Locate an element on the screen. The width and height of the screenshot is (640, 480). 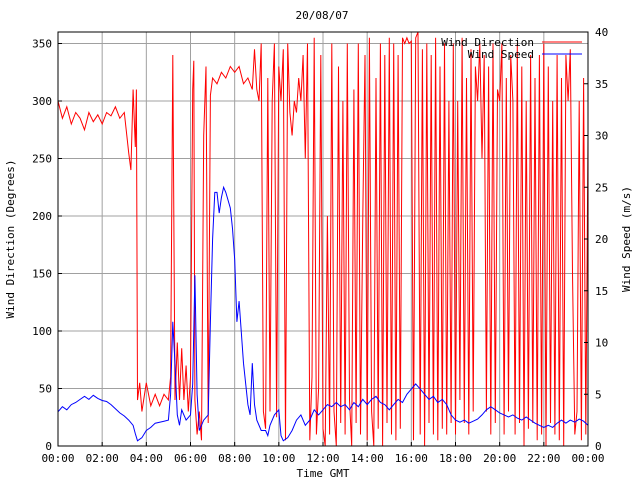
y2-tick-label: 10 is located at coordinates (601, 343).